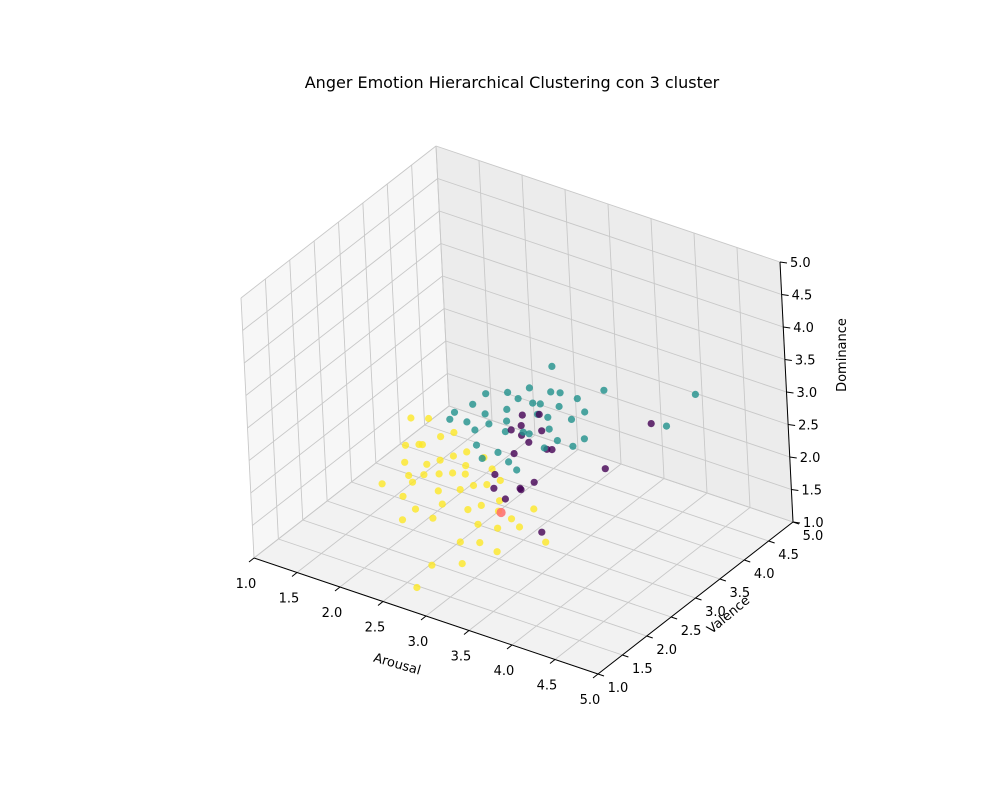  Describe the element at coordinates (810, 458) in the screenshot. I see `z-tick-label: 2.0` at that location.